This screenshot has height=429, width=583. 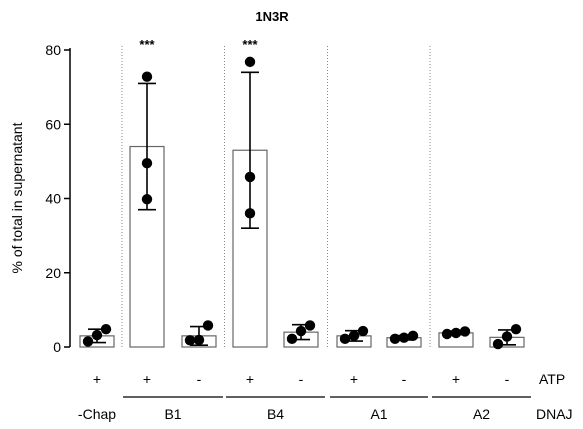 What do you see at coordinates (172, 414) in the screenshot?
I see `dnaj-group-label: B1` at bounding box center [172, 414].